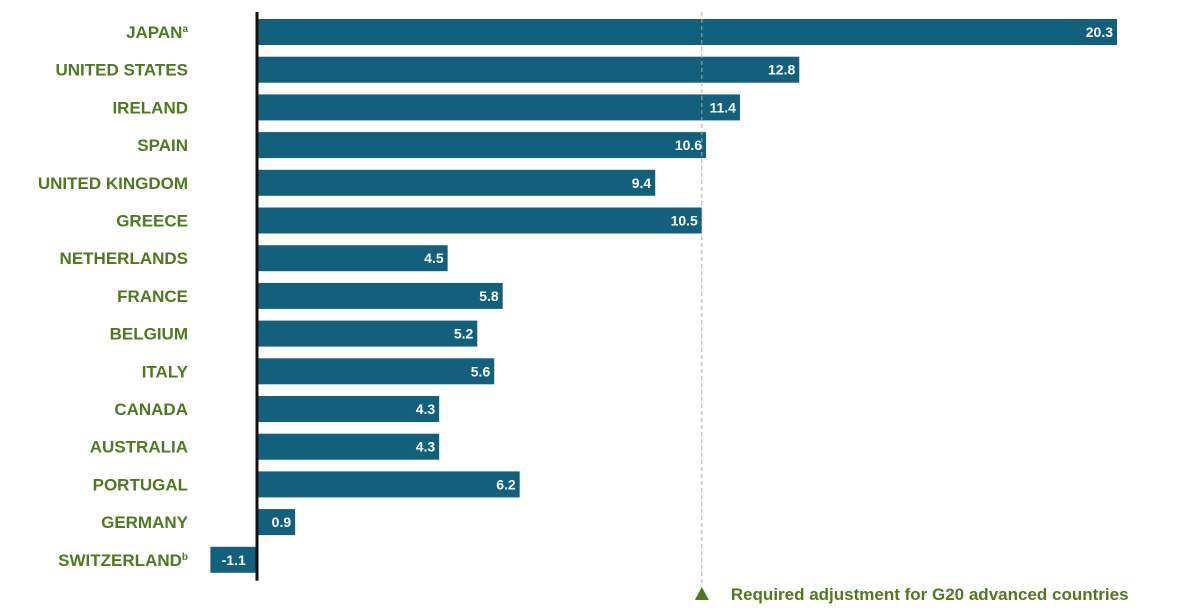 The image size is (1194, 610). I want to click on bar-value-label: 11.4, so click(722, 107).